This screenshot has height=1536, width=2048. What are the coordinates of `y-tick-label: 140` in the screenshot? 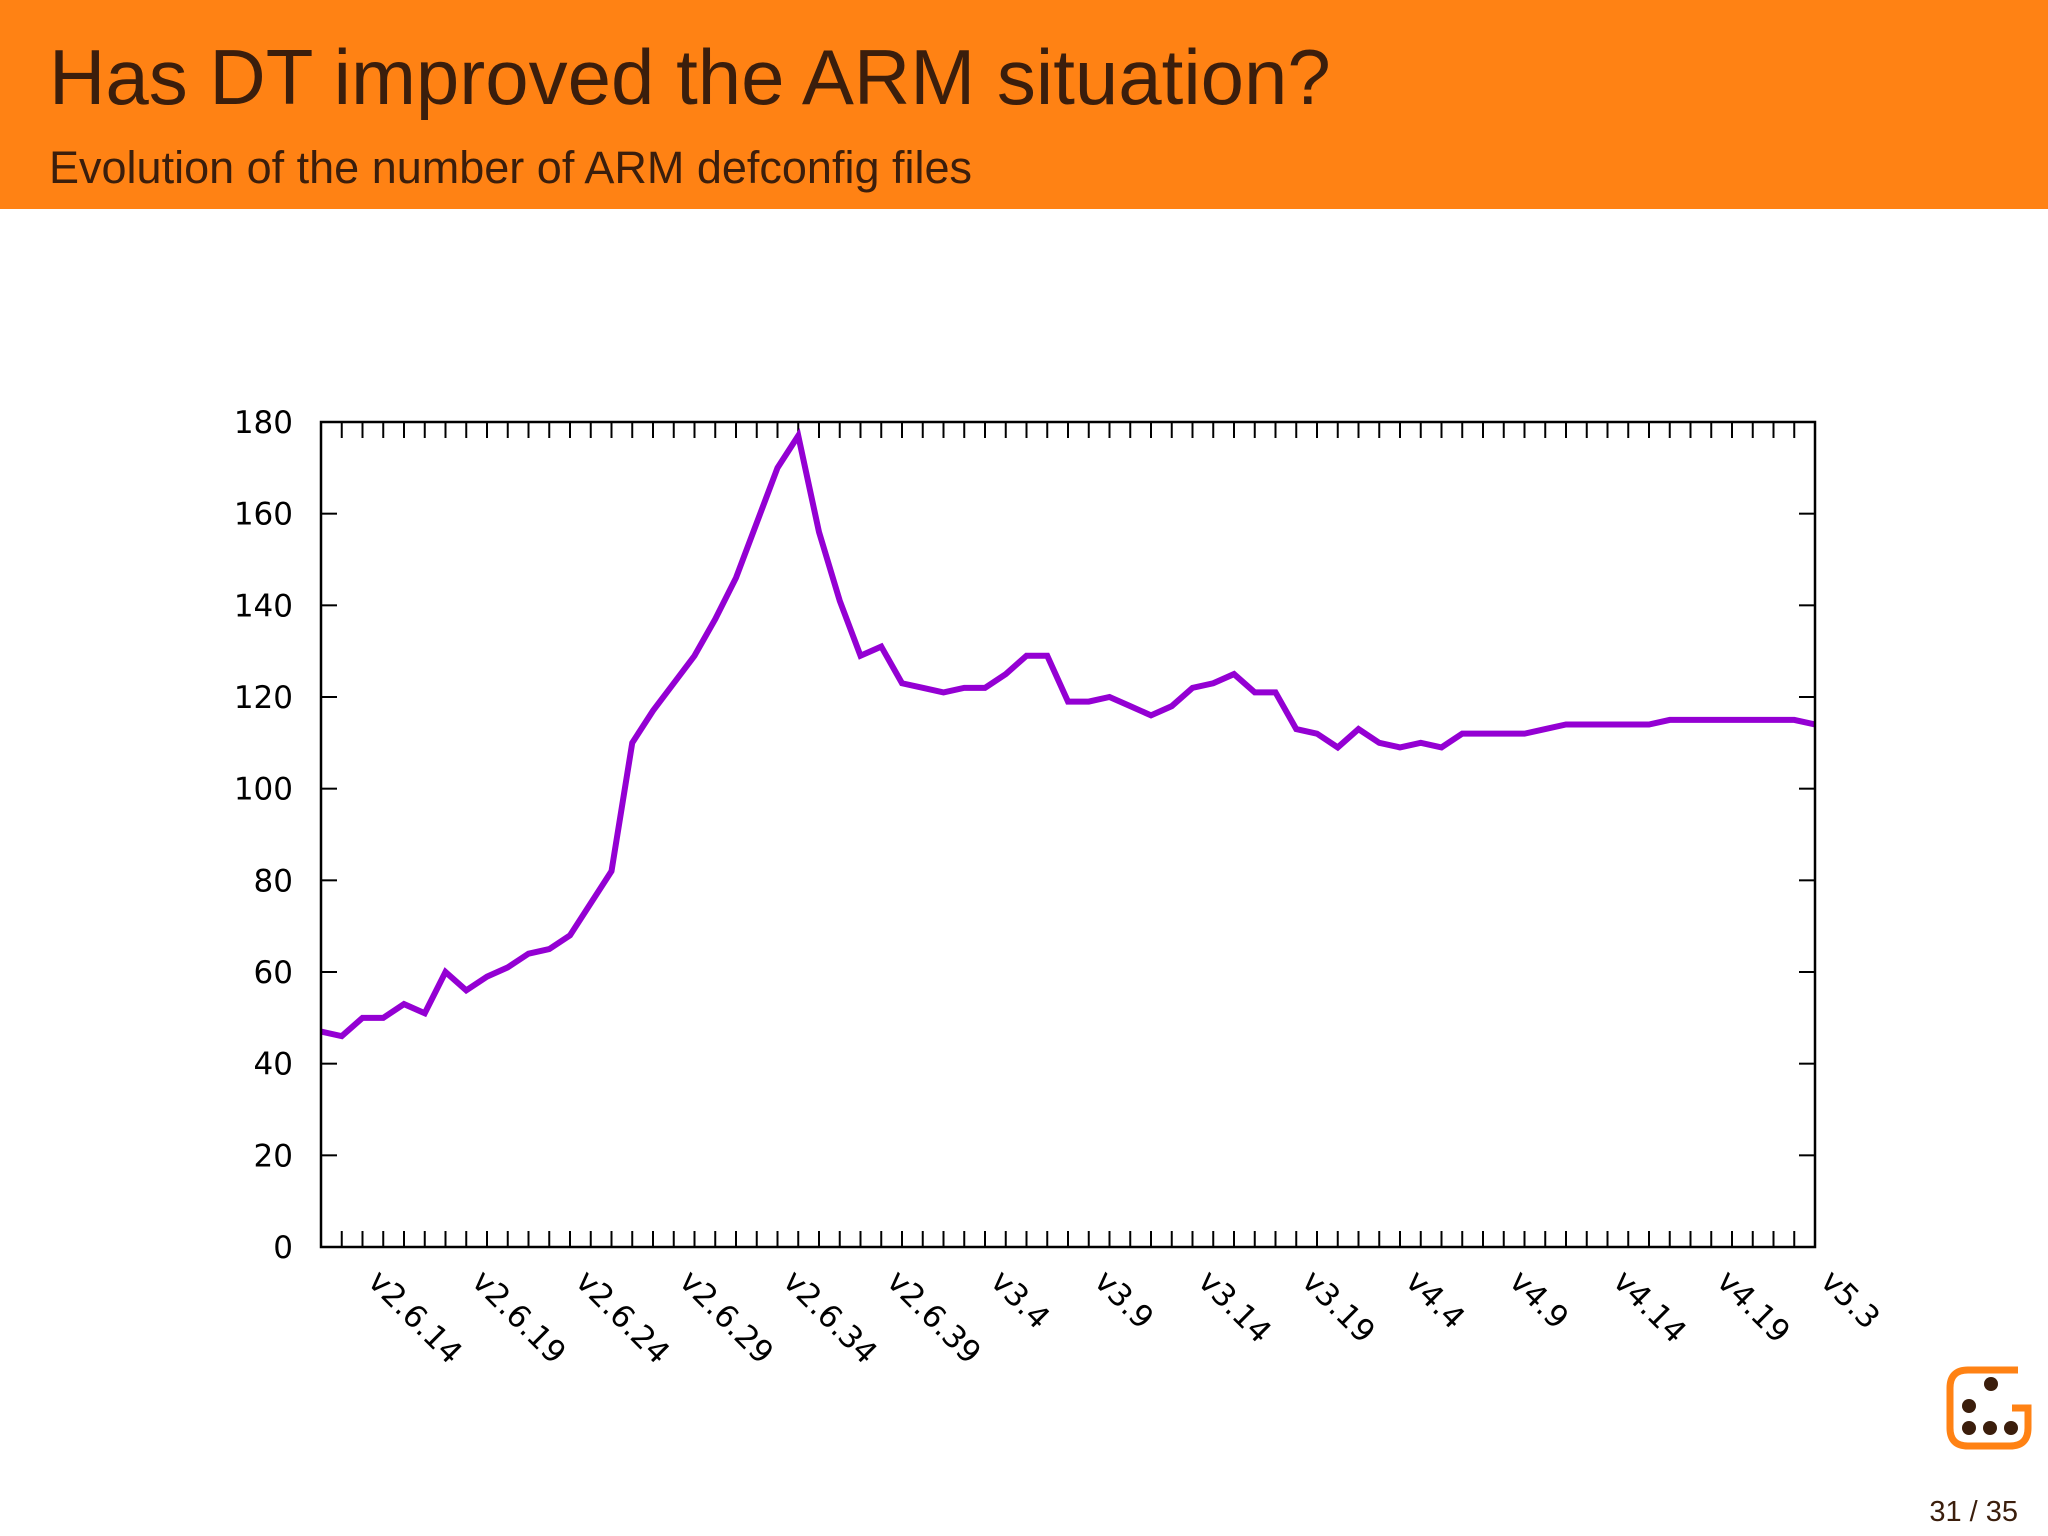 It's located at (263, 606).